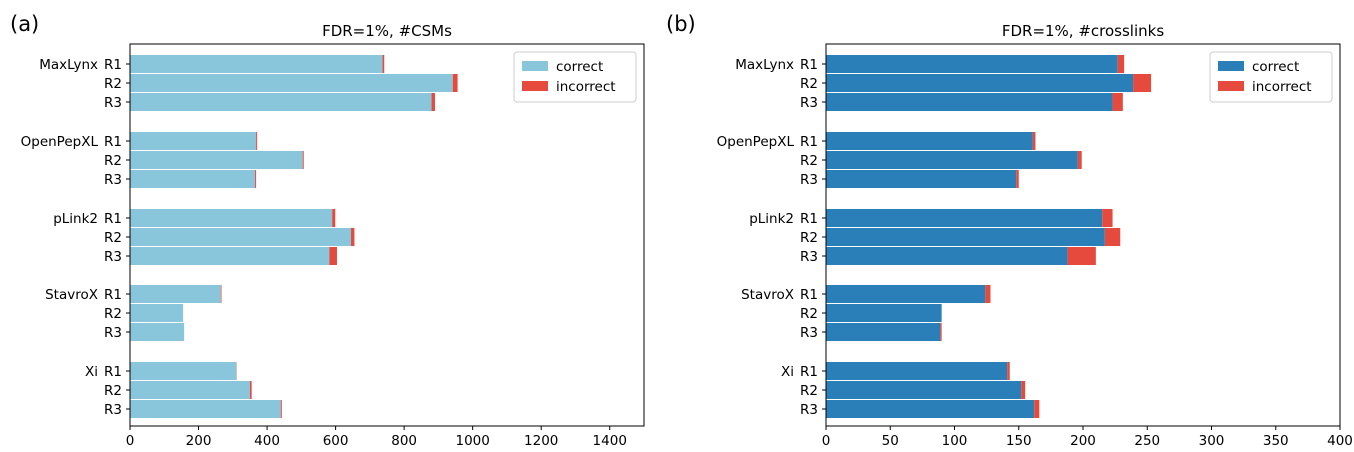 This screenshot has width=1354, height=452. What do you see at coordinates (334, 218) in the screenshot?
I see `panel-a-bar-plink2-r1-incorrect` at bounding box center [334, 218].